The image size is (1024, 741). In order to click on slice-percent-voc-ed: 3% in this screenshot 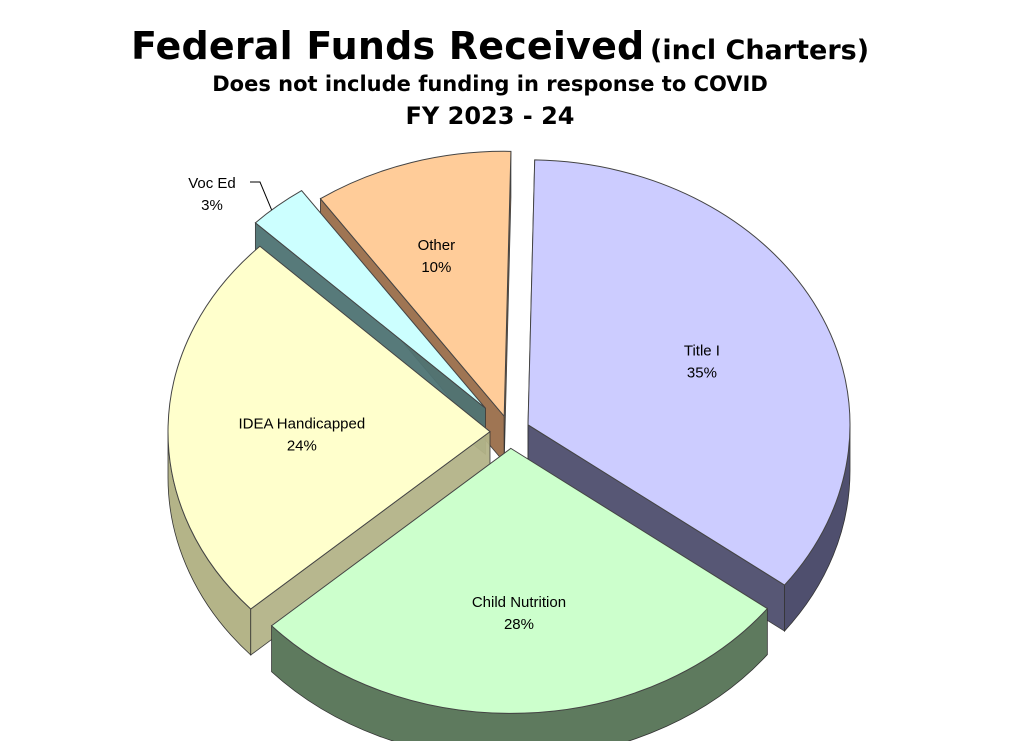, I will do `click(212, 205)`.